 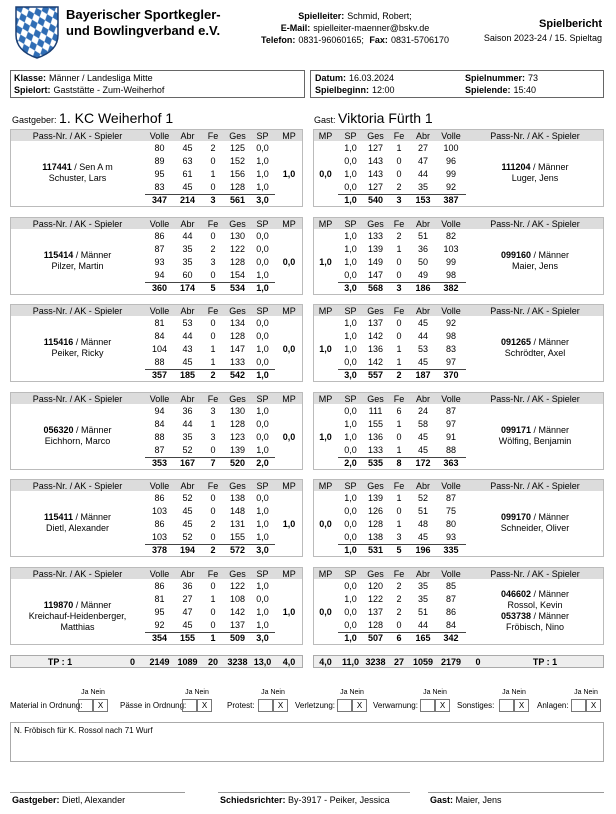 What do you see at coordinates (515, 616) in the screenshot?
I see `pass-number: 053738` at bounding box center [515, 616].